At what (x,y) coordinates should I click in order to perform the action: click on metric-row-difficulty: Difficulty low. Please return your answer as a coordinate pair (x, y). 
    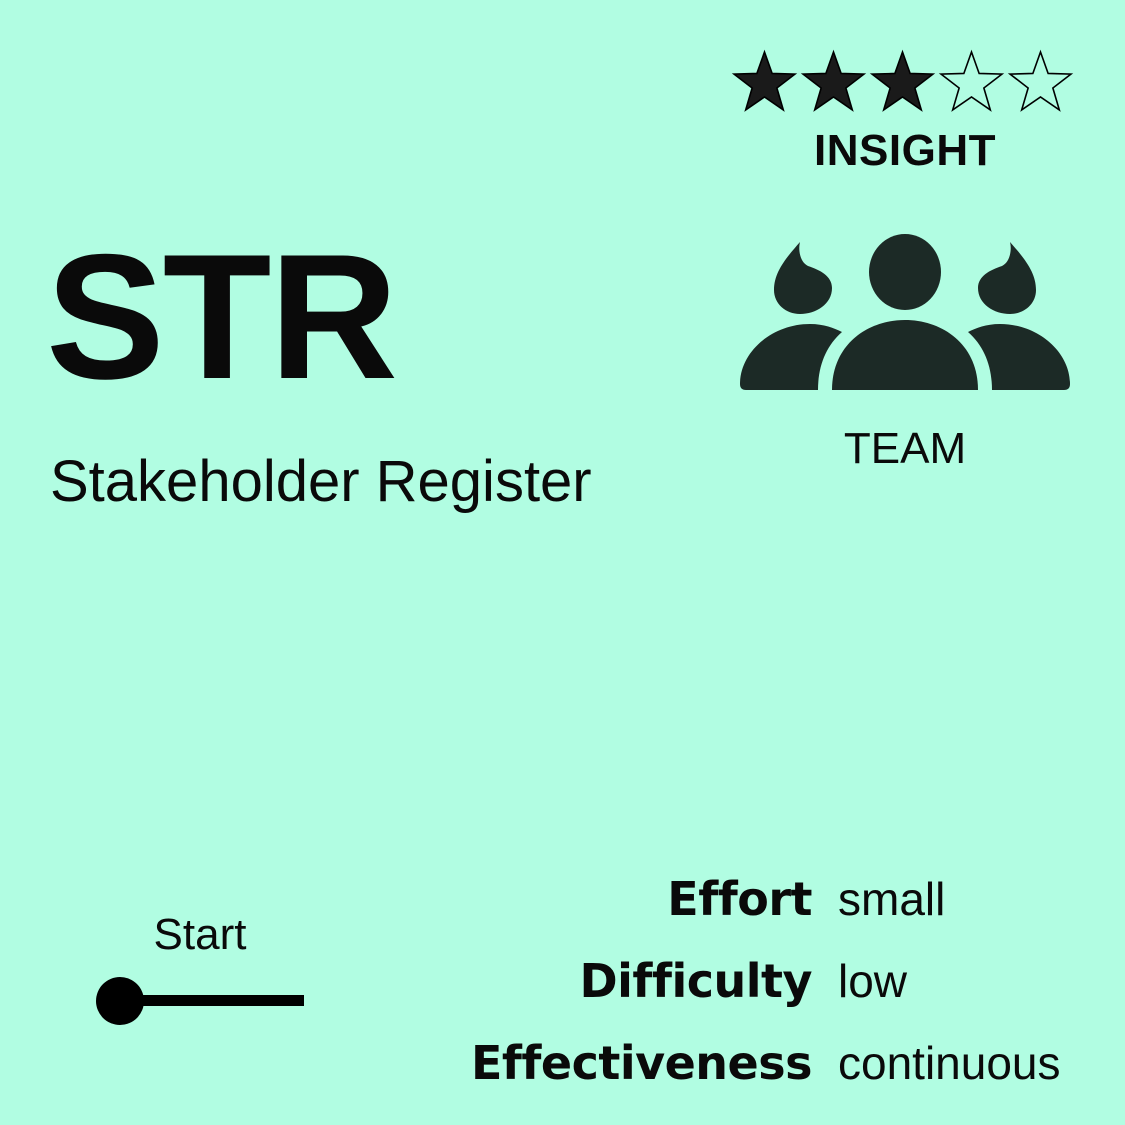
    Looking at the image, I should click on (780, 981).